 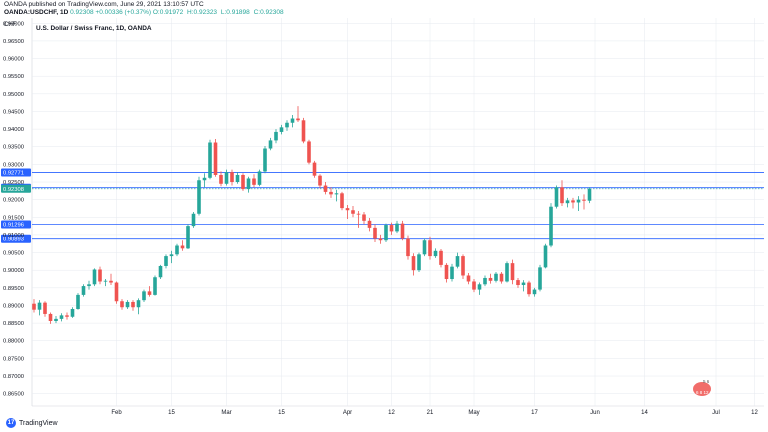 What do you see at coordinates (235, 12) in the screenshot?
I see `ohlc-low: L:0.91898` at bounding box center [235, 12].